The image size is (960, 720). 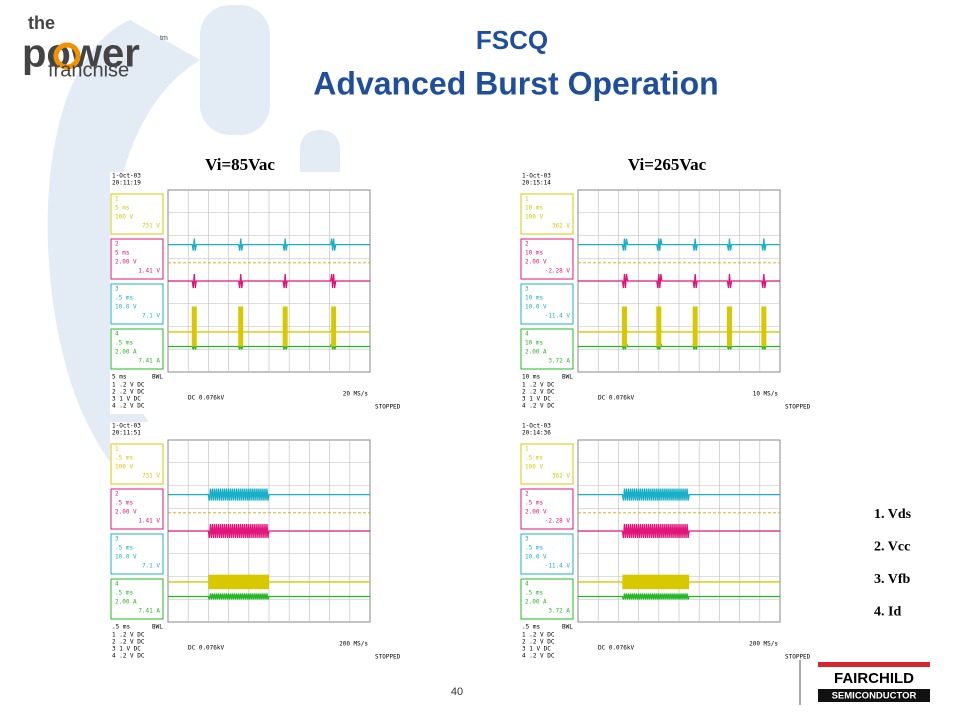 I want to click on logo-power-icon, so click(x=67, y=56).